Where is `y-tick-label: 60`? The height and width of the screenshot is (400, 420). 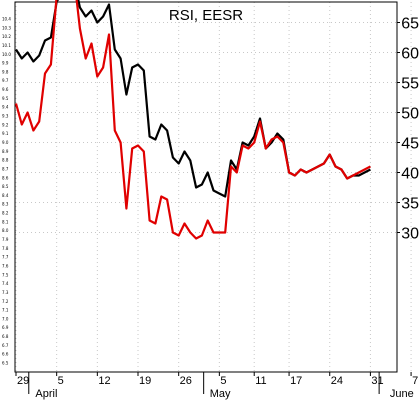
y-tick-label: 60 is located at coordinates (410, 54).